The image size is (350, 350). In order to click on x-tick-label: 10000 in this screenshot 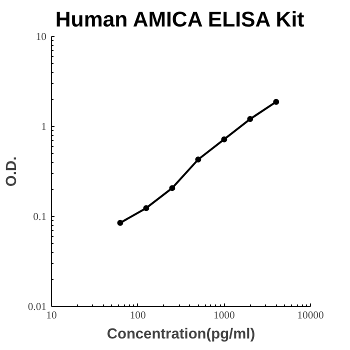, I will do `click(310, 316)`.